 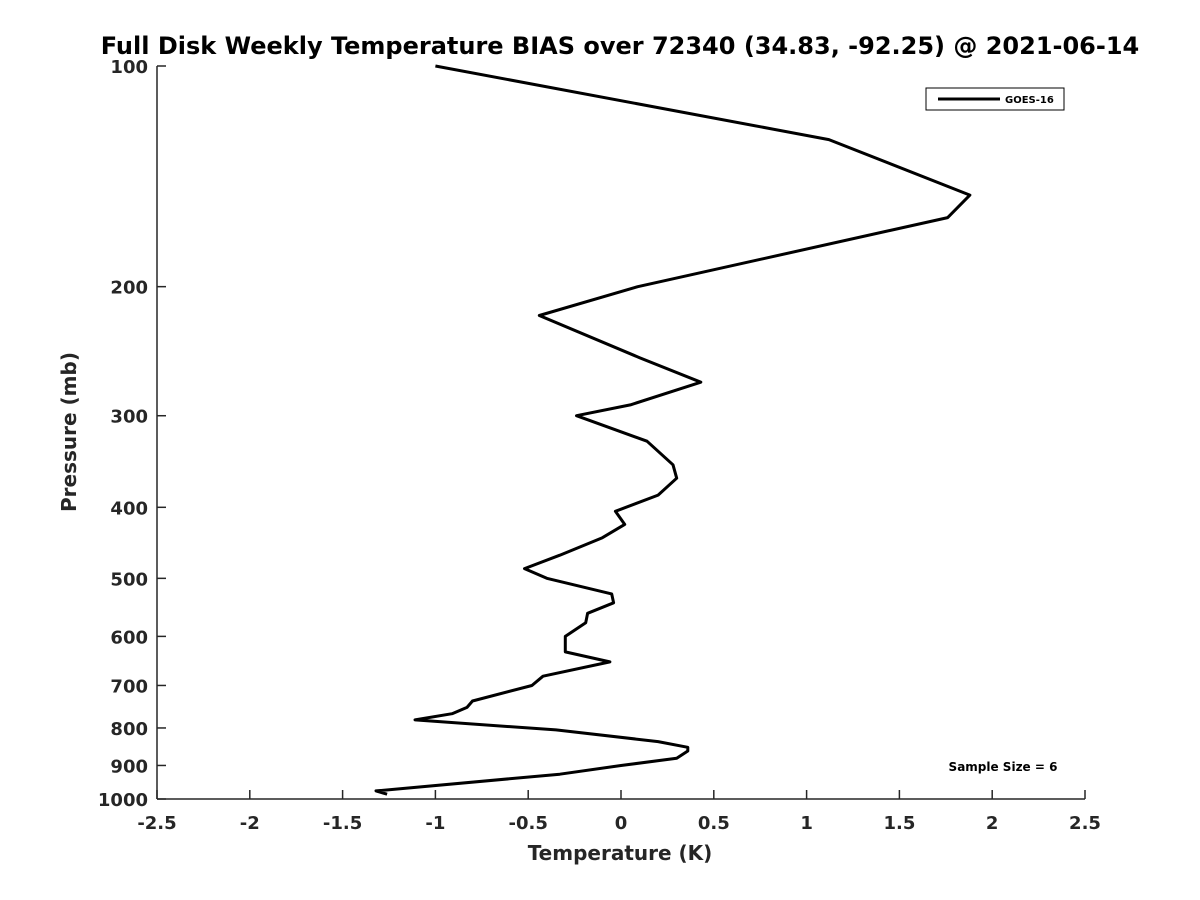 What do you see at coordinates (435, 823) in the screenshot?
I see `x-tick-label: -1` at bounding box center [435, 823].